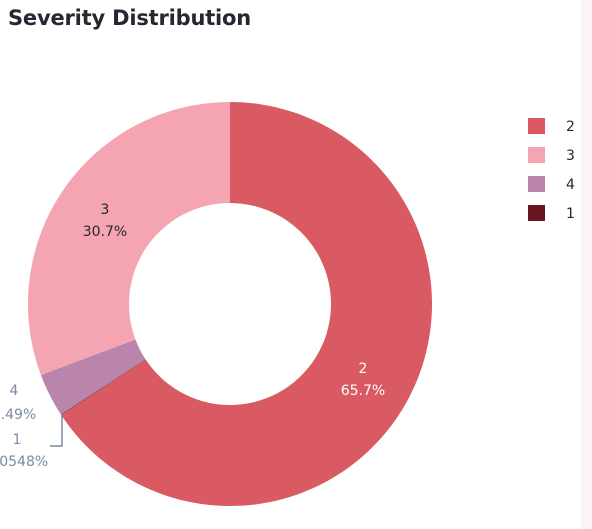 The width and height of the screenshot is (592, 529). I want to click on legend-item-1: 1, so click(551, 213).